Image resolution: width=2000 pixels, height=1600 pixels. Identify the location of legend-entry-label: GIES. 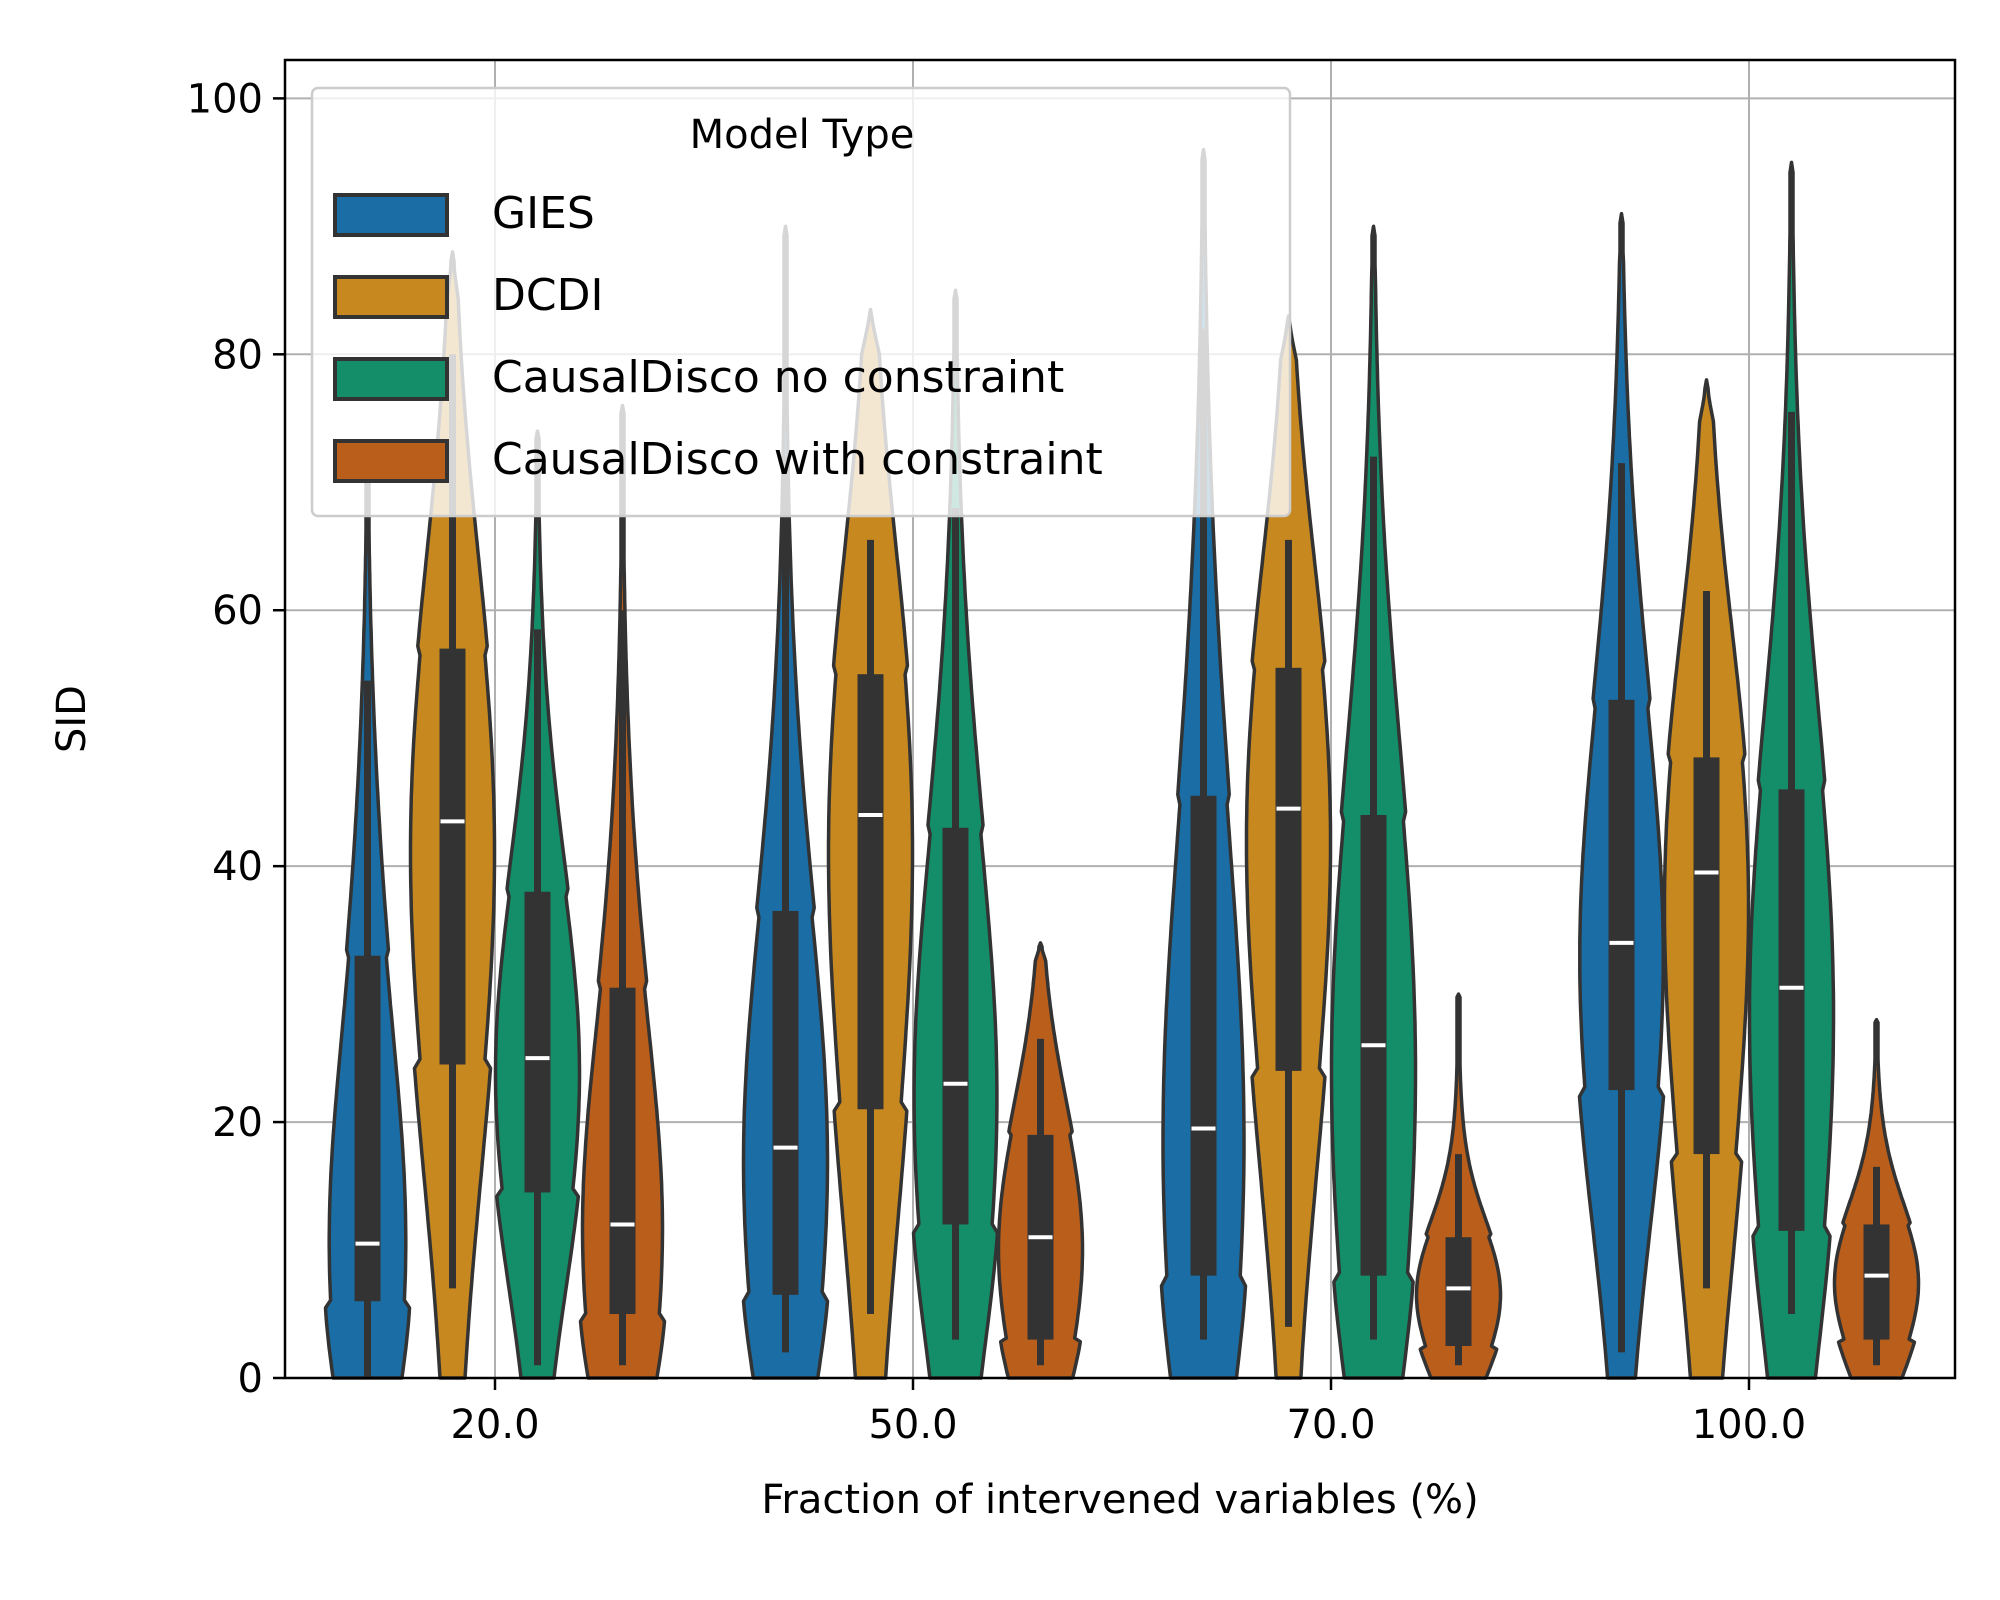
(543, 213).